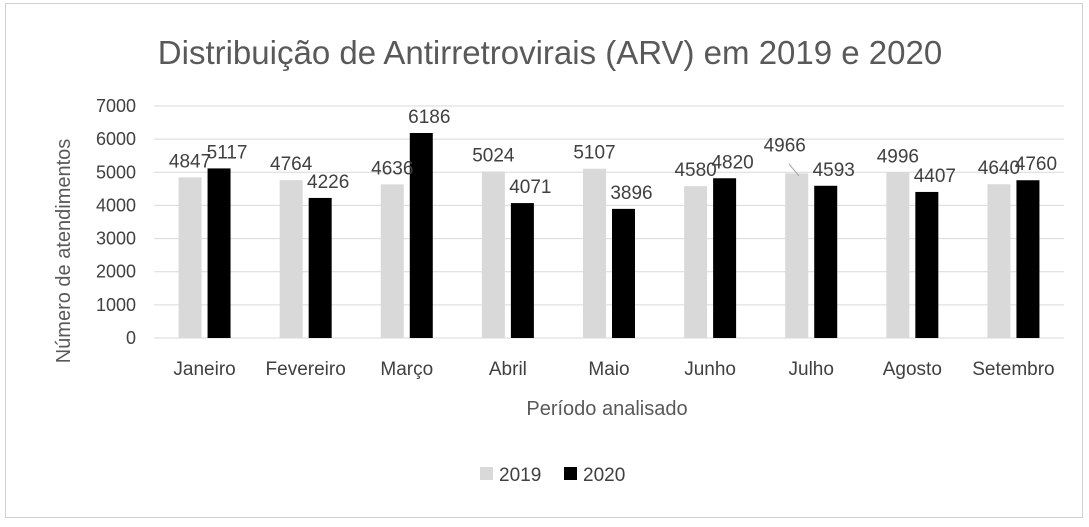 The image size is (1089, 527). What do you see at coordinates (811, 369) in the screenshot?
I see `x-category-label: Julho` at bounding box center [811, 369].